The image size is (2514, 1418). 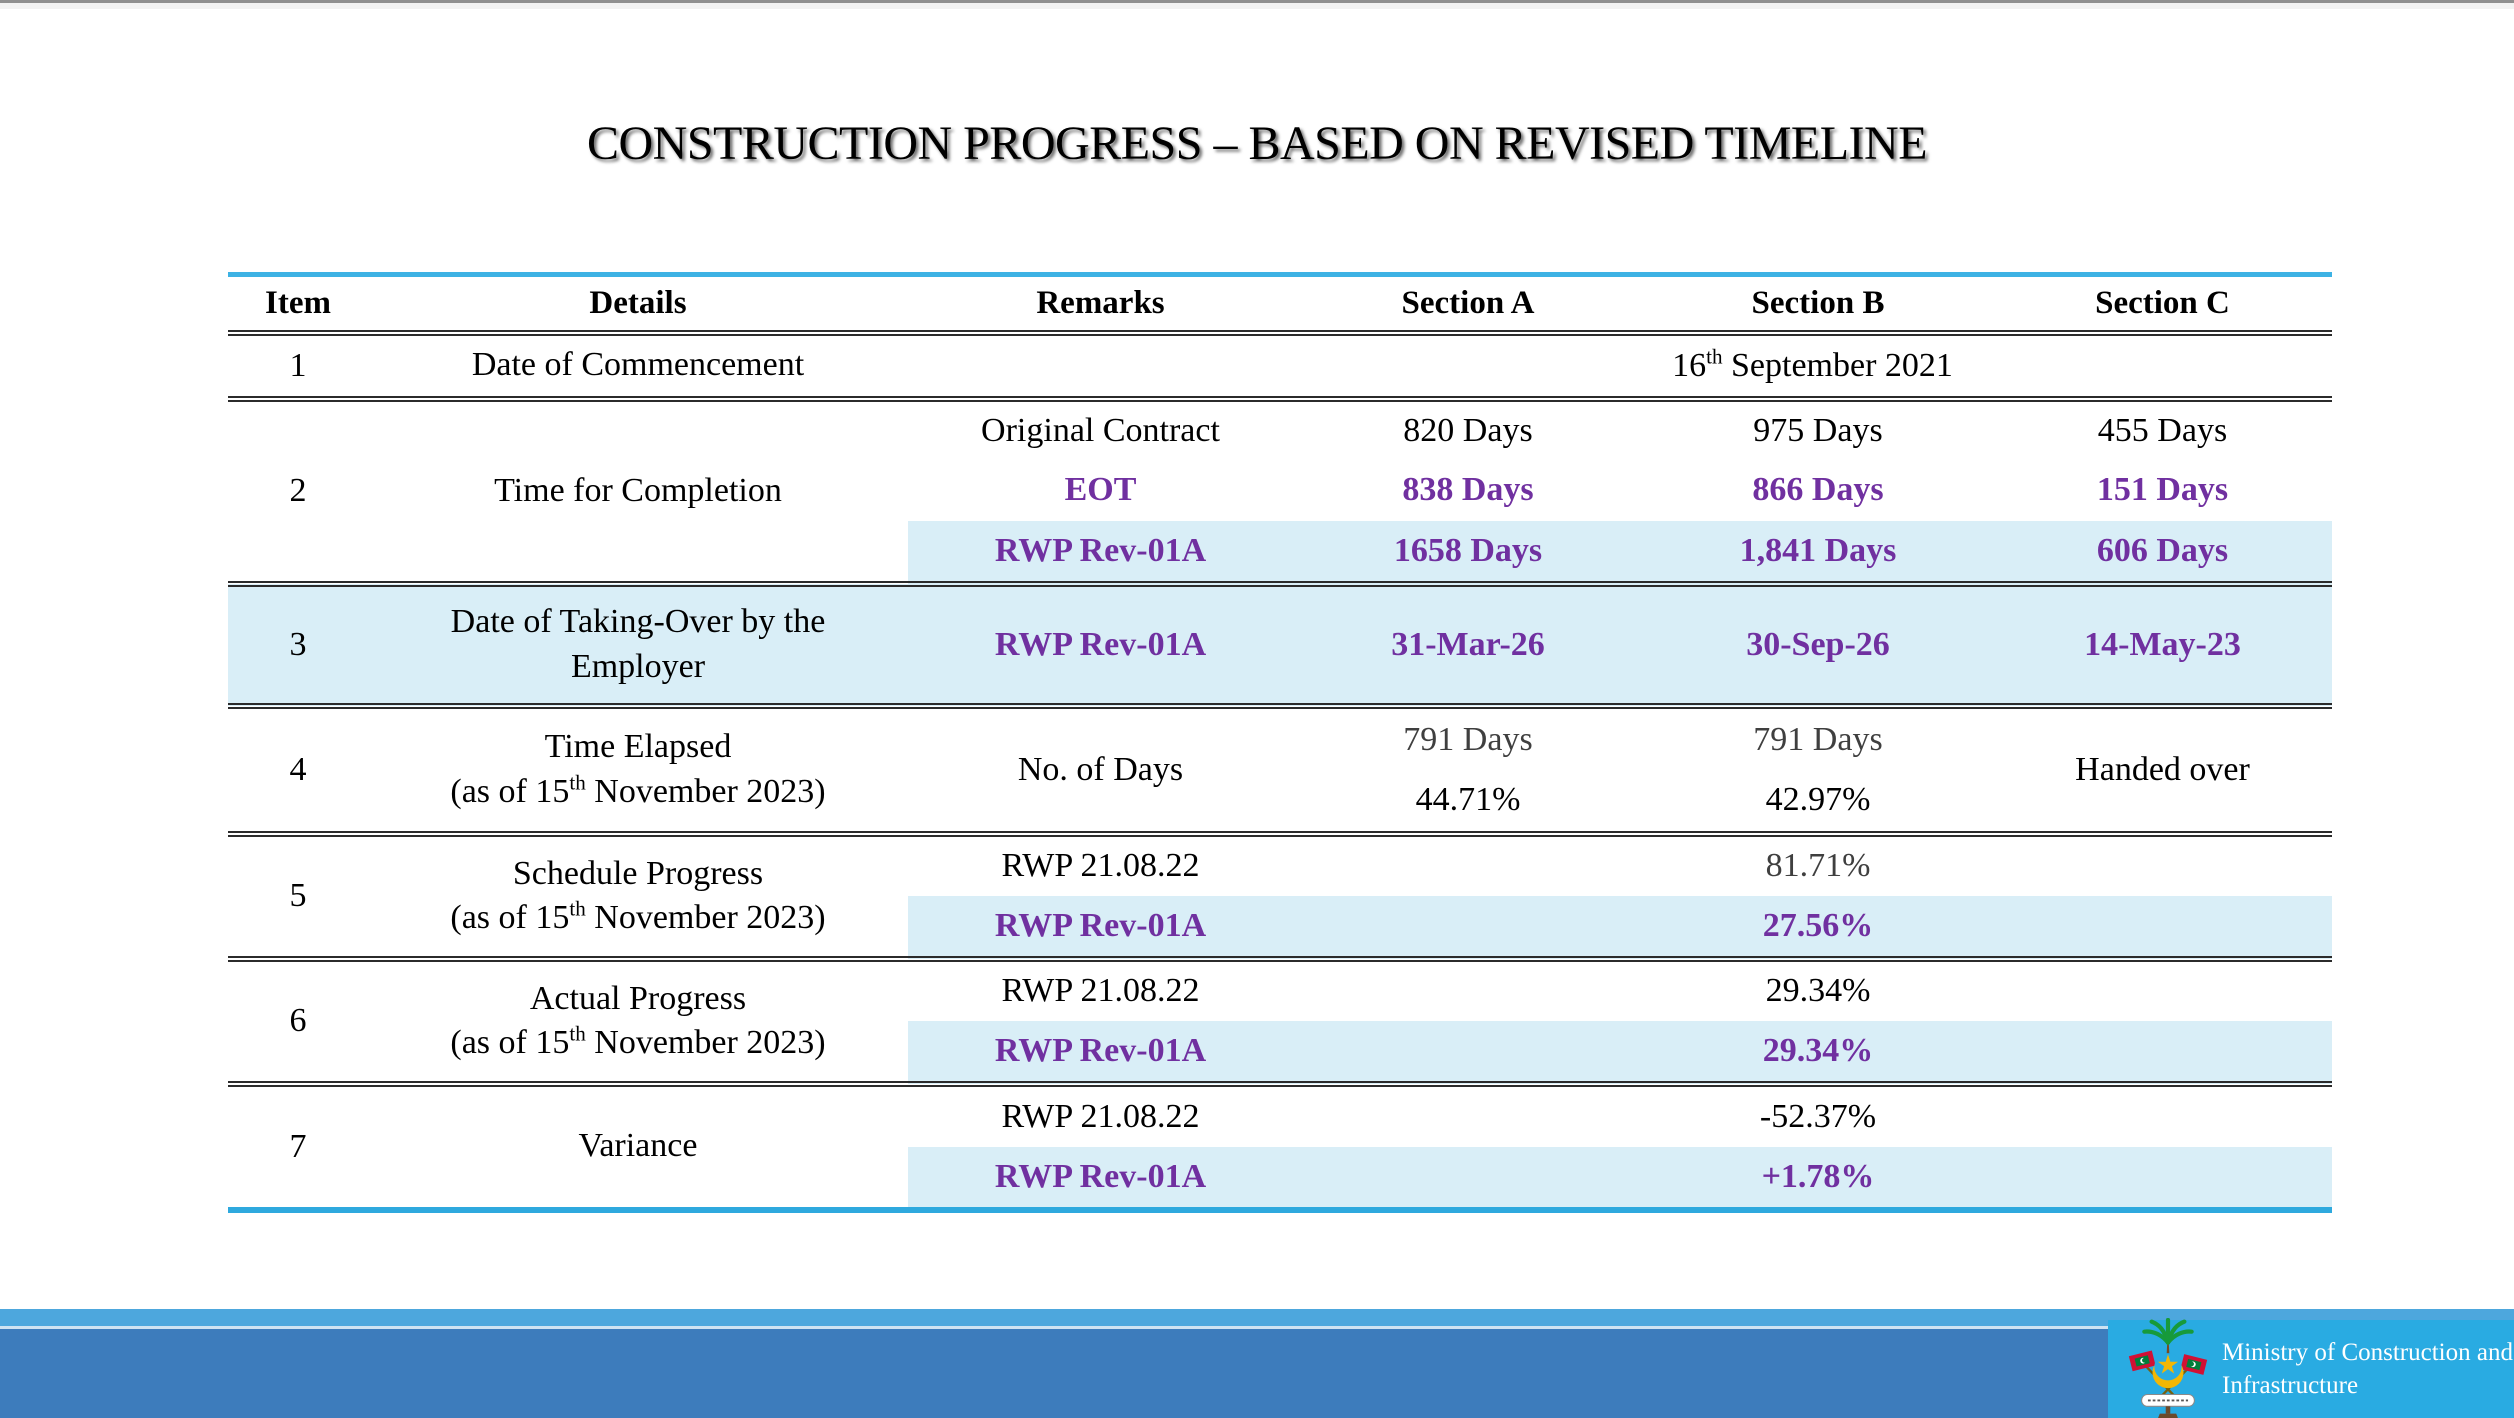 I want to click on row1-remark-empty, so click(x=1100, y=366).